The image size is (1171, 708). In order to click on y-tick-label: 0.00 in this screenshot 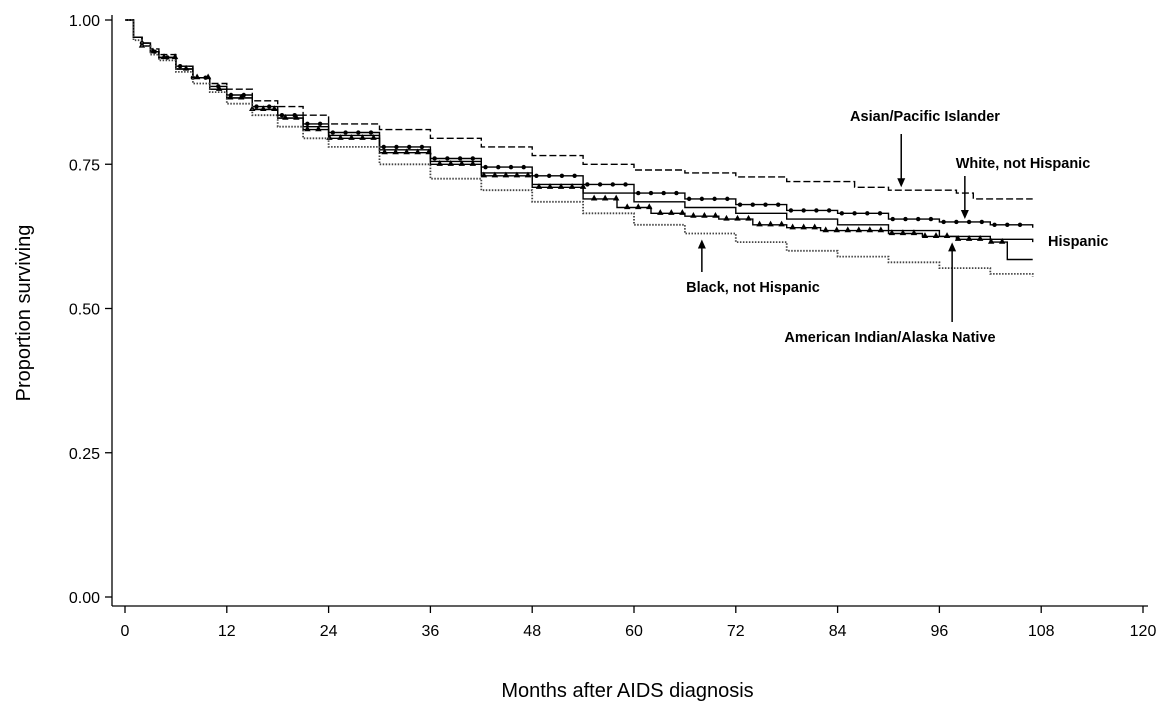, I will do `click(84, 598)`.